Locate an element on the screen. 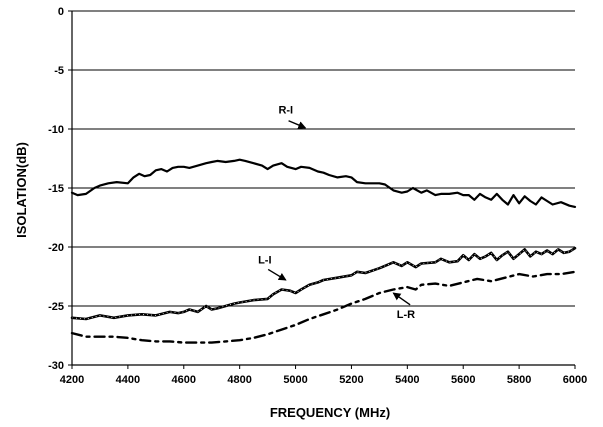  annotation-arrow-l-r is located at coordinates (401, 299).